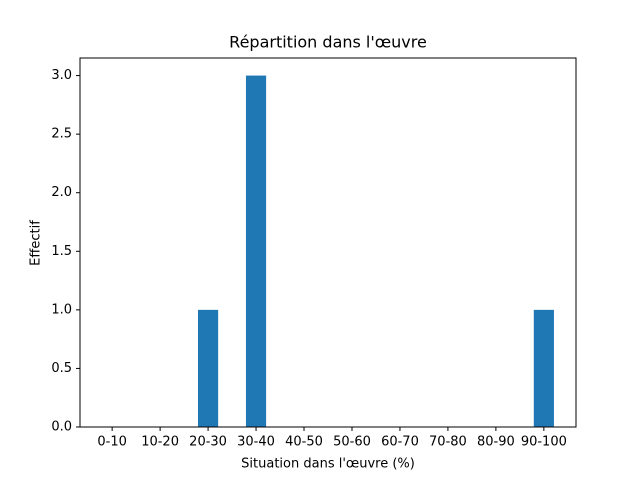  What do you see at coordinates (61, 251) in the screenshot?
I see `y-tick-label: 1.5` at bounding box center [61, 251].